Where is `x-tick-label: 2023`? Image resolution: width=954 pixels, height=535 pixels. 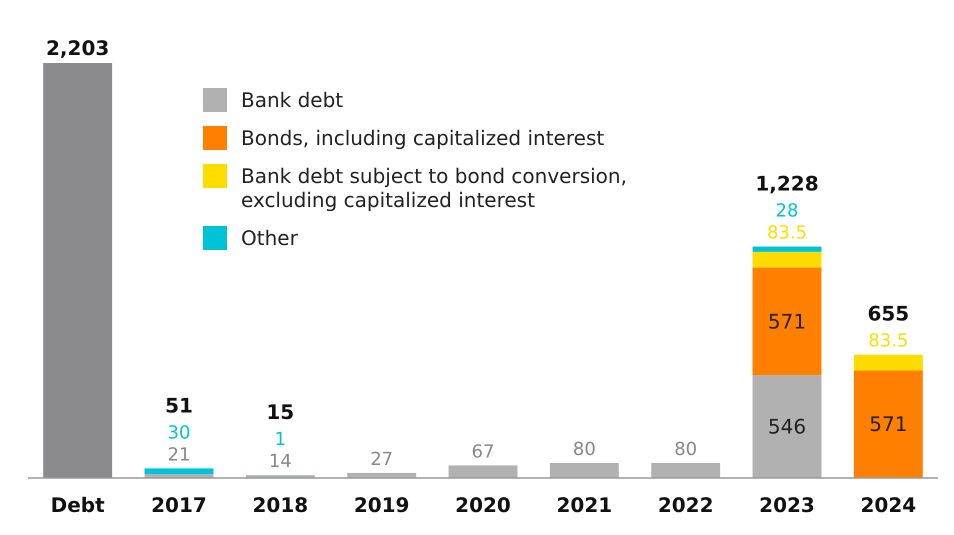 x-tick-label: 2023 is located at coordinates (787, 505).